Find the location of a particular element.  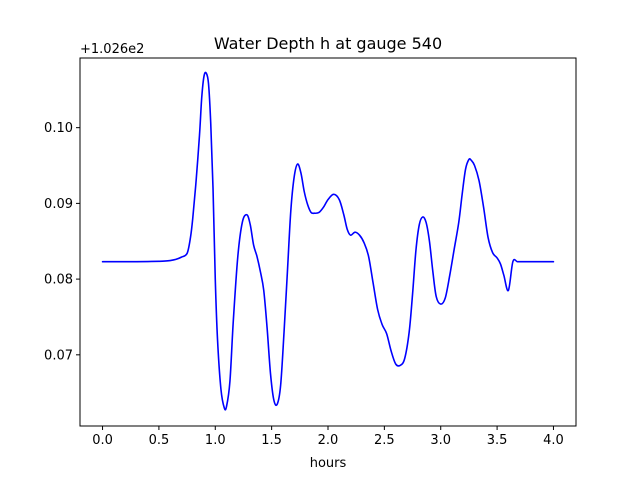

x-tick-label: 0.0 is located at coordinates (102, 440).